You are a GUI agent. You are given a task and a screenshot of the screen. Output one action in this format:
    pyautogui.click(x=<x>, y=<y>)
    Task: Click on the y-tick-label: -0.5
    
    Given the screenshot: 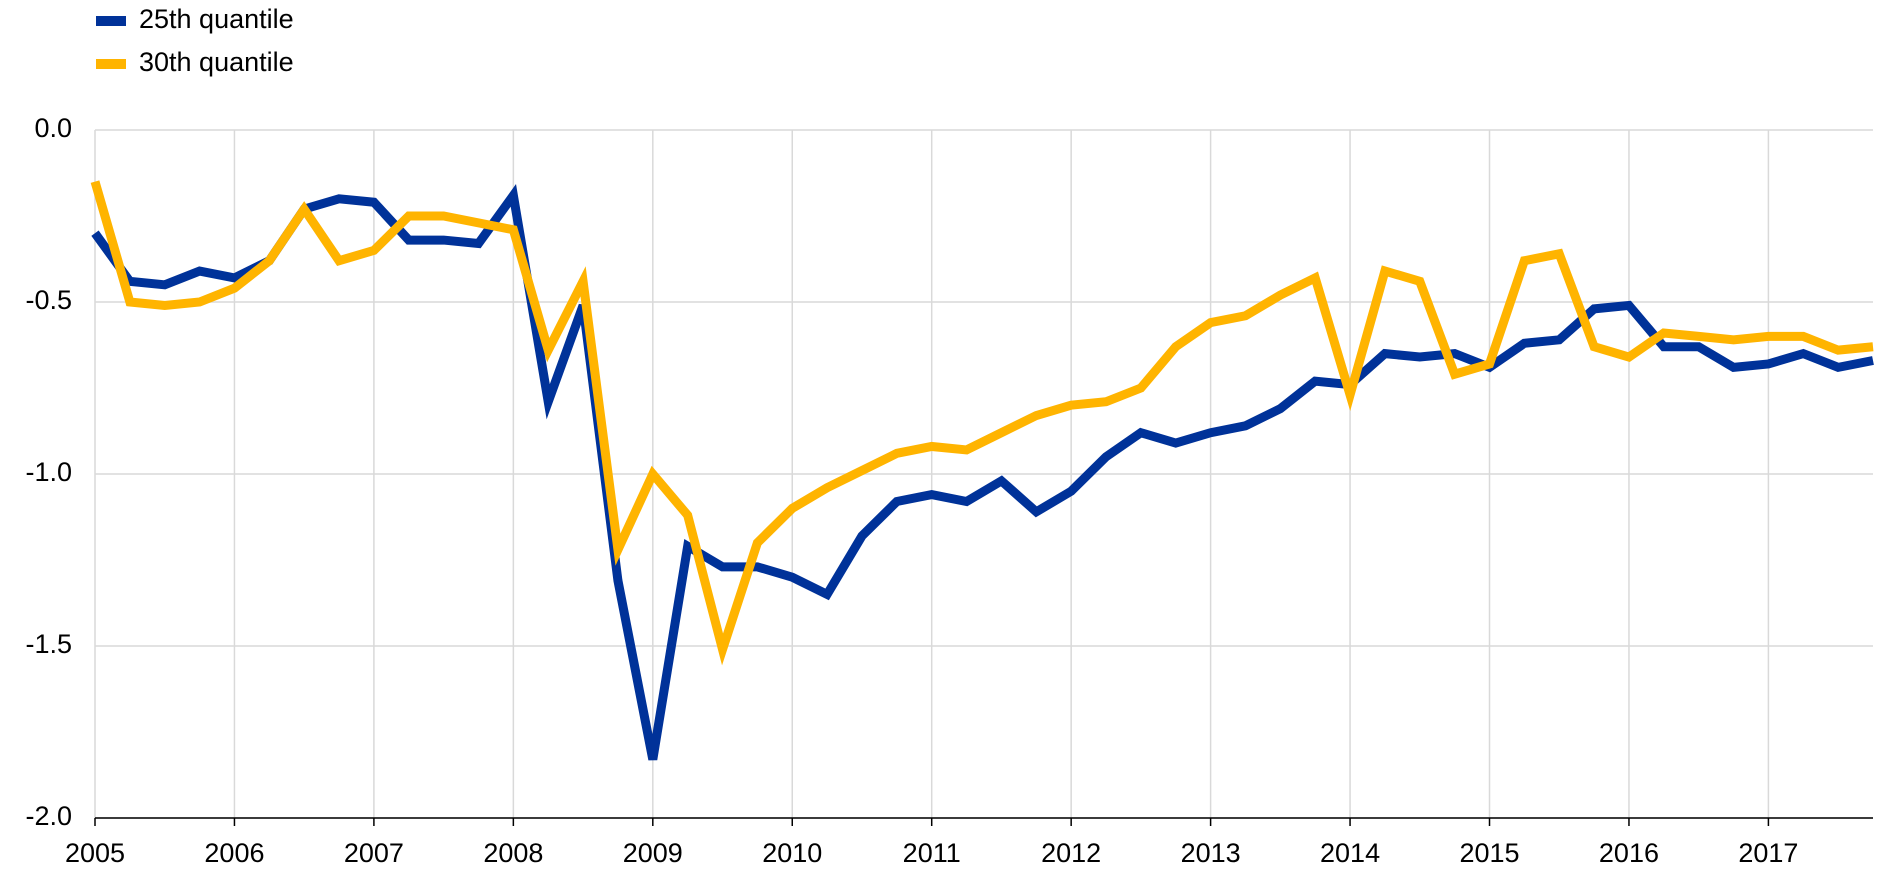 What is the action you would take?
    pyautogui.click(x=48, y=300)
    